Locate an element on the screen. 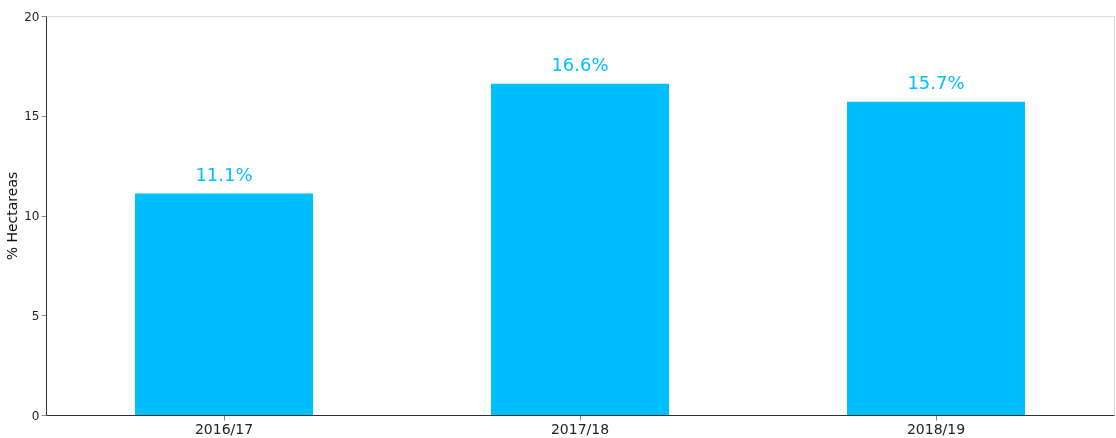 The image size is (1116, 438). y-tick-label: 10 is located at coordinates (32, 216).